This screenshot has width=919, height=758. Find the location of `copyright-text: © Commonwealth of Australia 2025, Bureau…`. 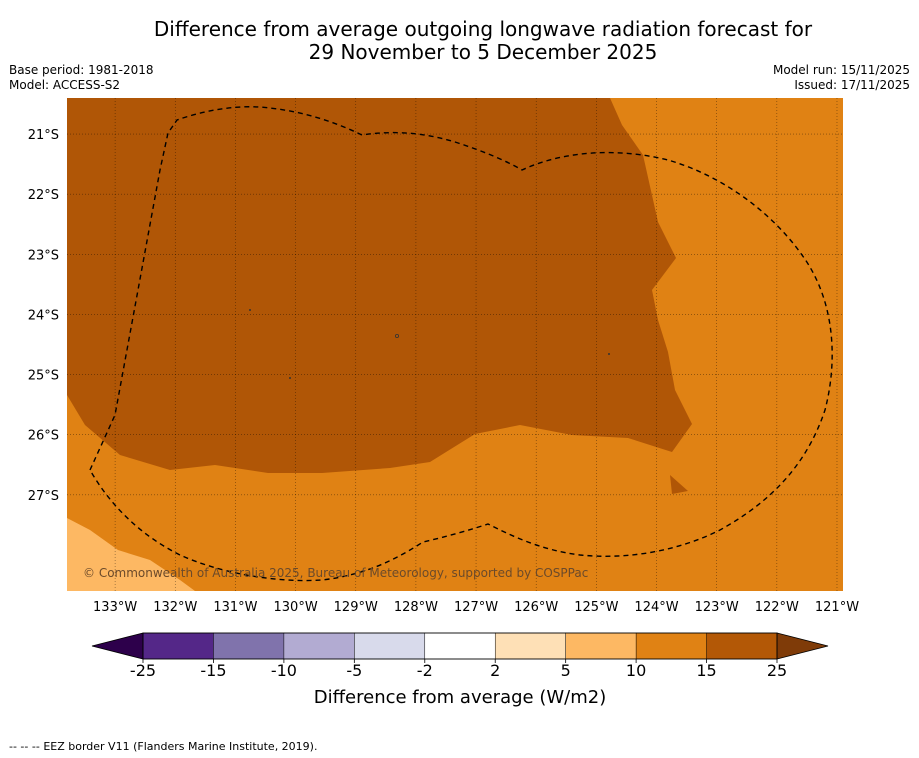

copyright-text: © Commonwealth of Australia 2025, Bureau… is located at coordinates (335, 573).